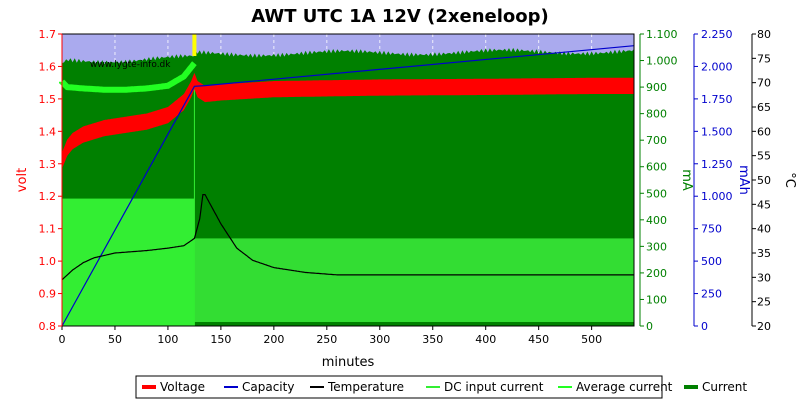  Describe the element at coordinates (432, 339) in the screenshot. I see `x-tick-label: 350` at that location.